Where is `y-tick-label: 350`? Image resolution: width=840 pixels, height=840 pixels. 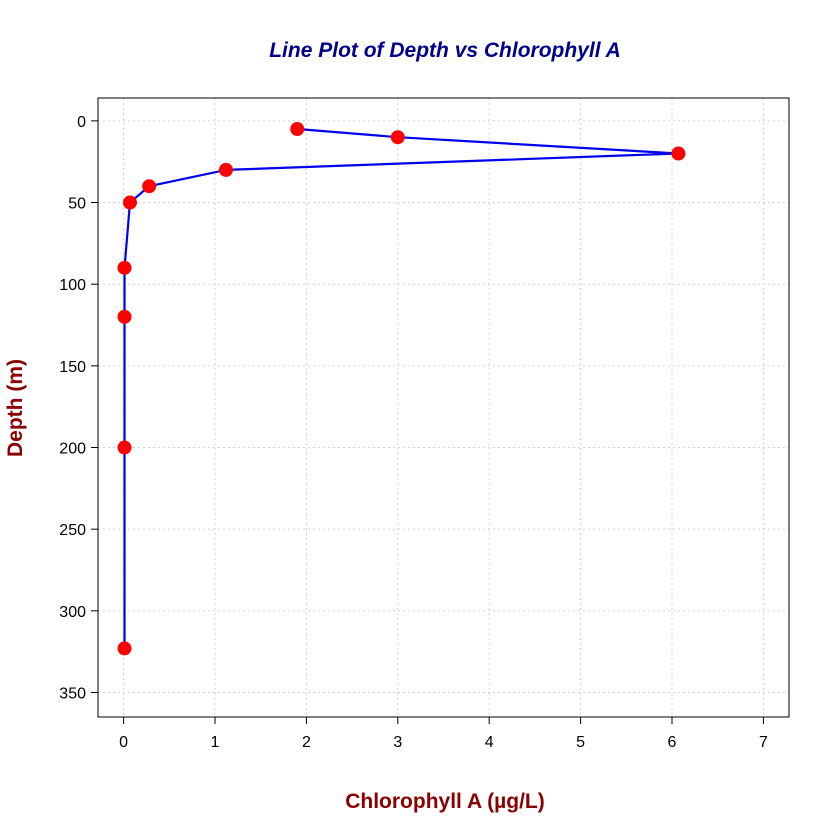
y-tick-label: 350 is located at coordinates (72, 694).